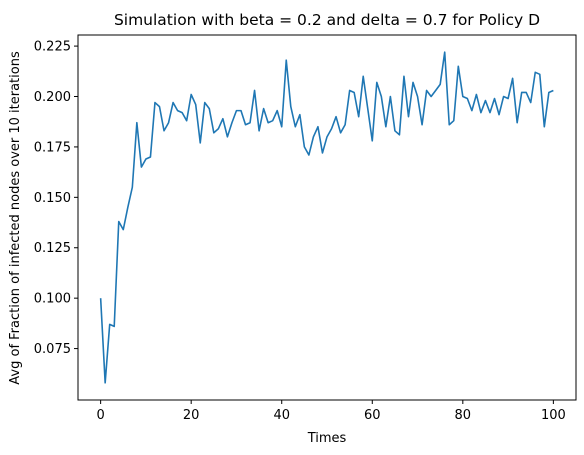 This screenshot has height=455, width=584. Describe the element at coordinates (372, 415) in the screenshot. I see `x-tick-label: 60` at that location.